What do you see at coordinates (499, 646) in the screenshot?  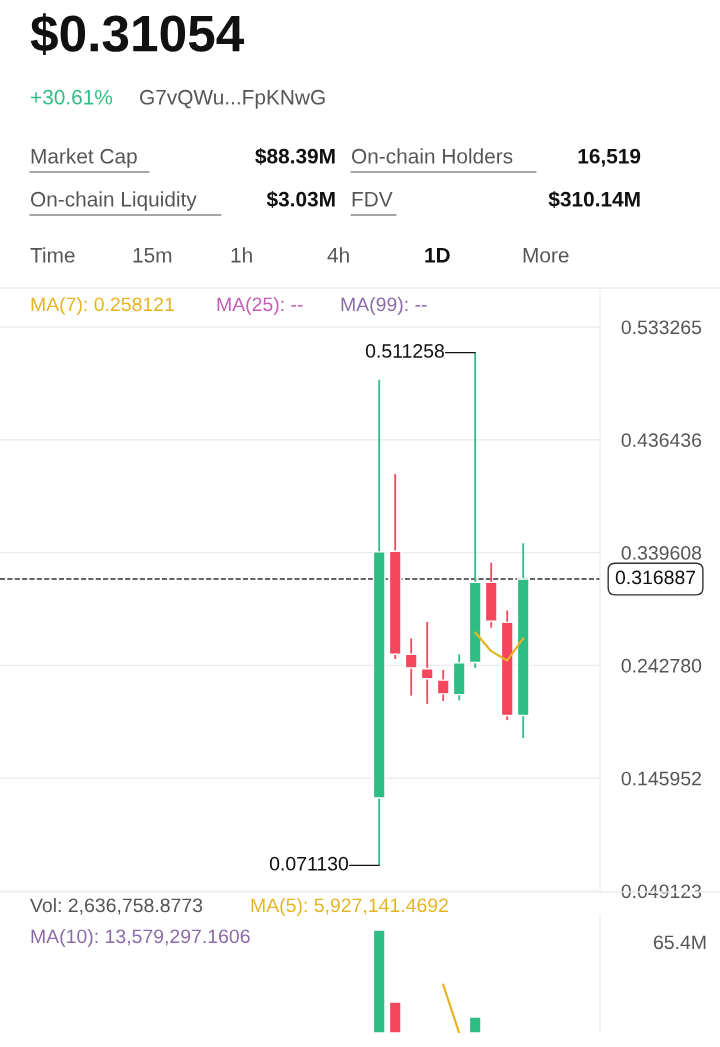 I see `line-series` at bounding box center [499, 646].